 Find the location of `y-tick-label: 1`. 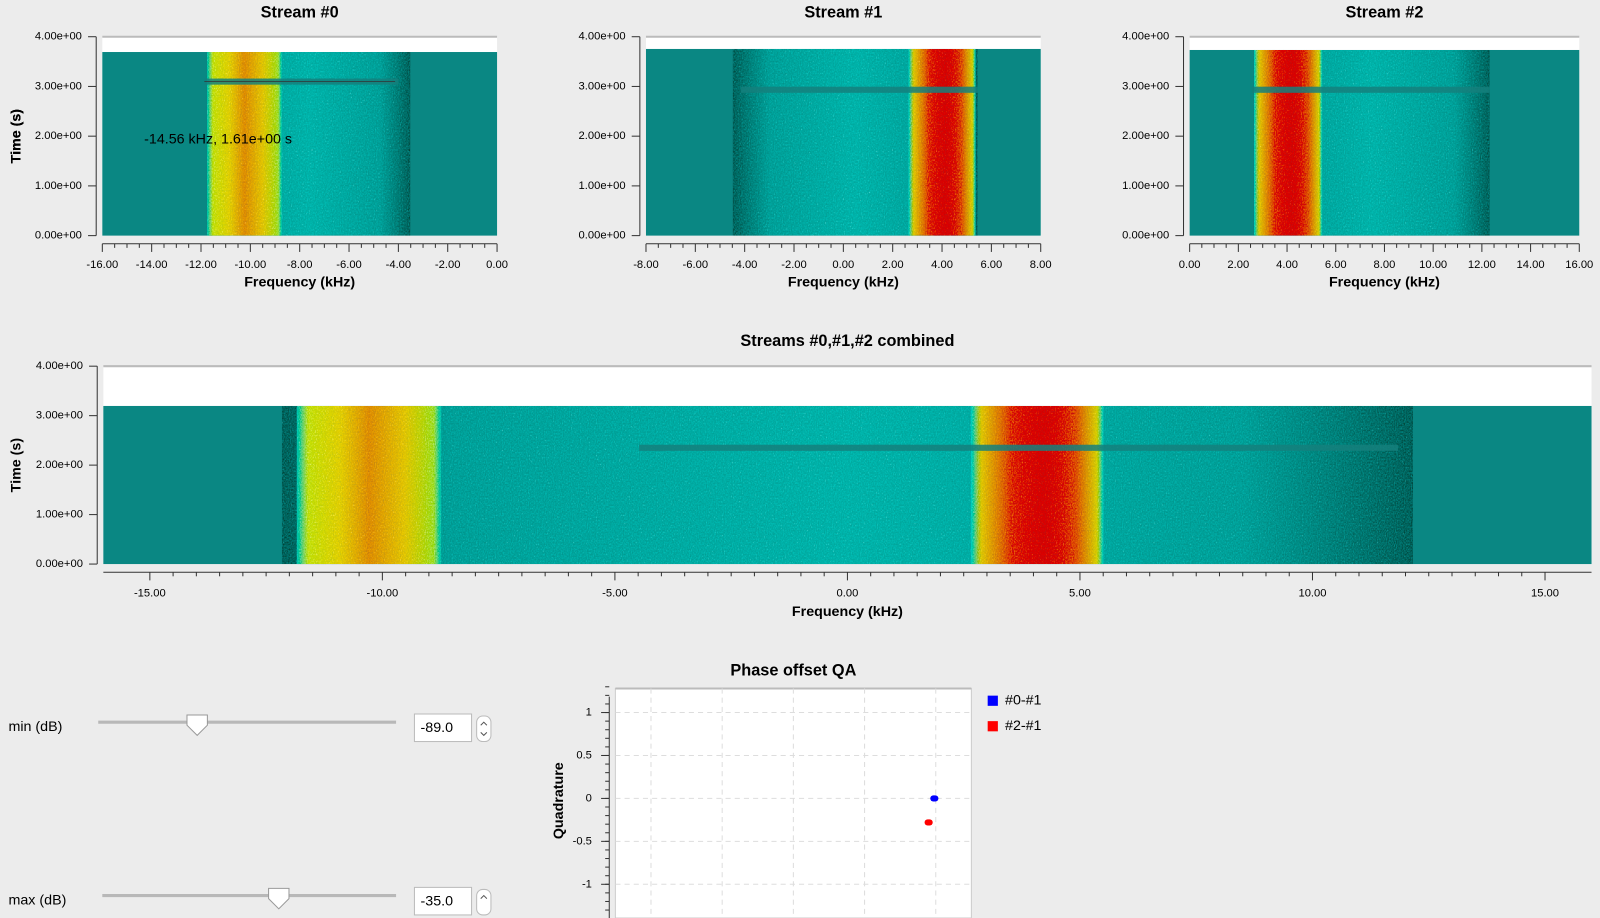

y-tick-label: 1 is located at coordinates (589, 713).